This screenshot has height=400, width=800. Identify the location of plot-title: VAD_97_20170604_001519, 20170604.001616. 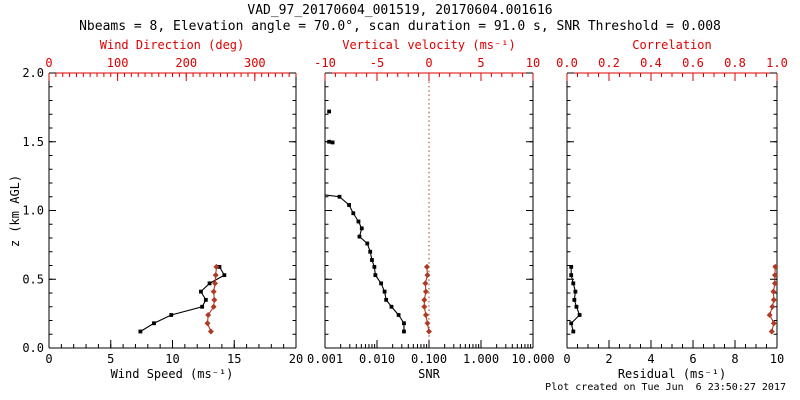
(400, 10).